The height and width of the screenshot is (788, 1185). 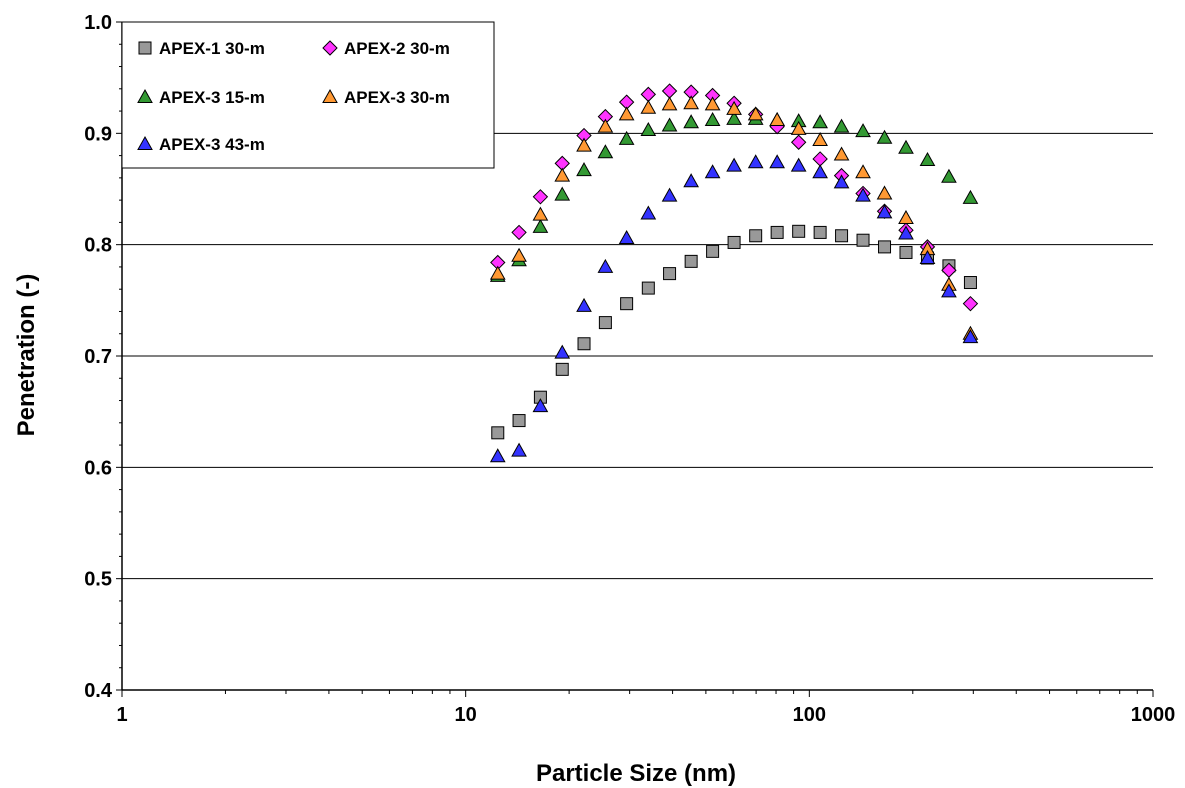 I want to click on x-tick-label-0: 1, so click(x=121, y=715).